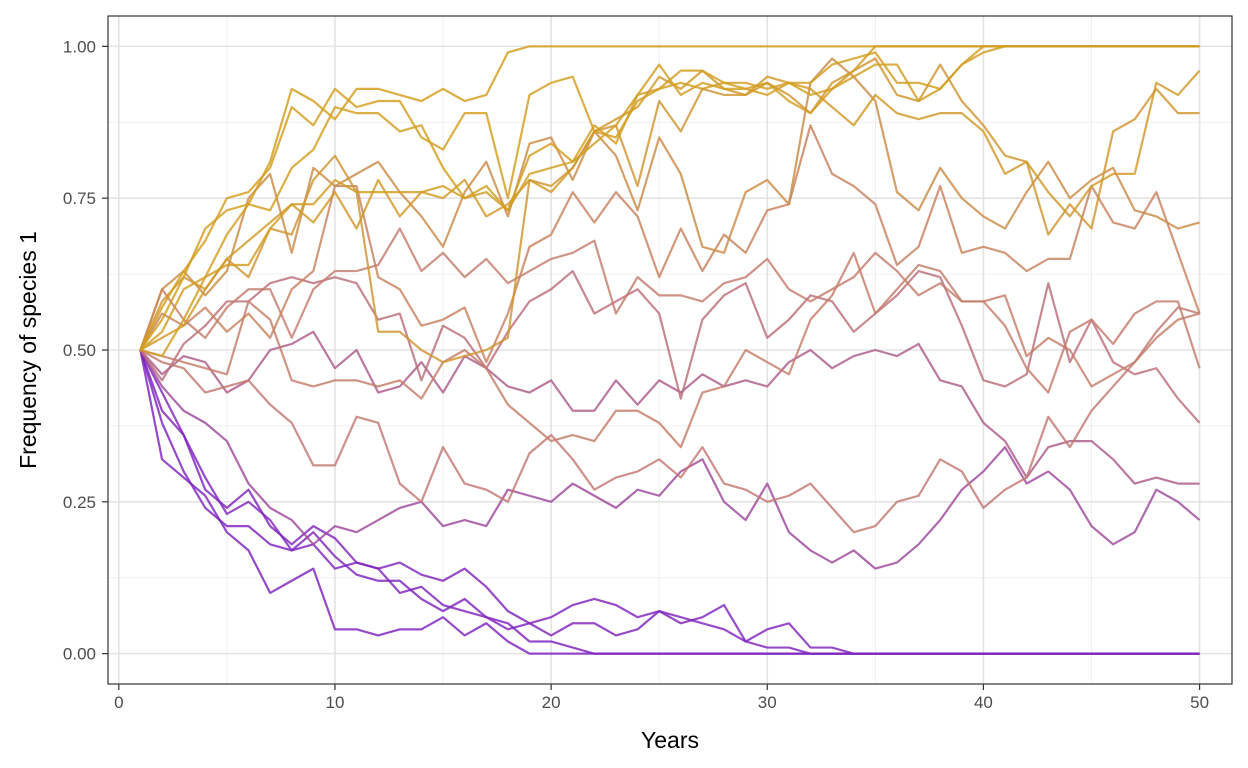 This screenshot has height=768, width=1248. I want to click on x-tick-label: 20, so click(551, 702).